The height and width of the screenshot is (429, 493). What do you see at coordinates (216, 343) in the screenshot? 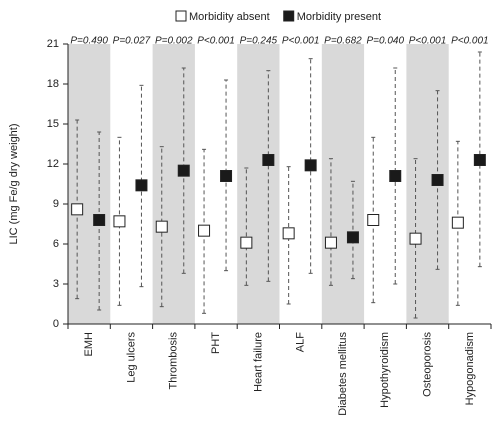
I see `x-tick-label: PHT` at bounding box center [216, 343].